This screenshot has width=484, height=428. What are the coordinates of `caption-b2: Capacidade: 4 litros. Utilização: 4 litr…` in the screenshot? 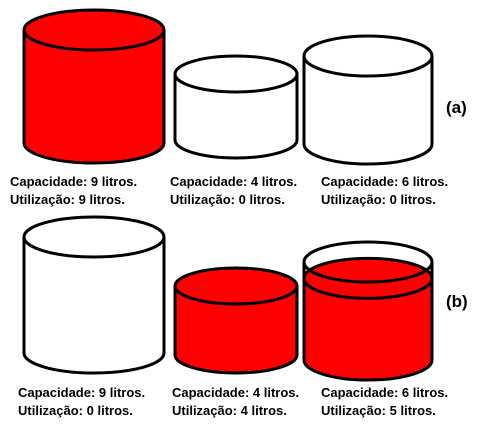 It's located at (235, 402).